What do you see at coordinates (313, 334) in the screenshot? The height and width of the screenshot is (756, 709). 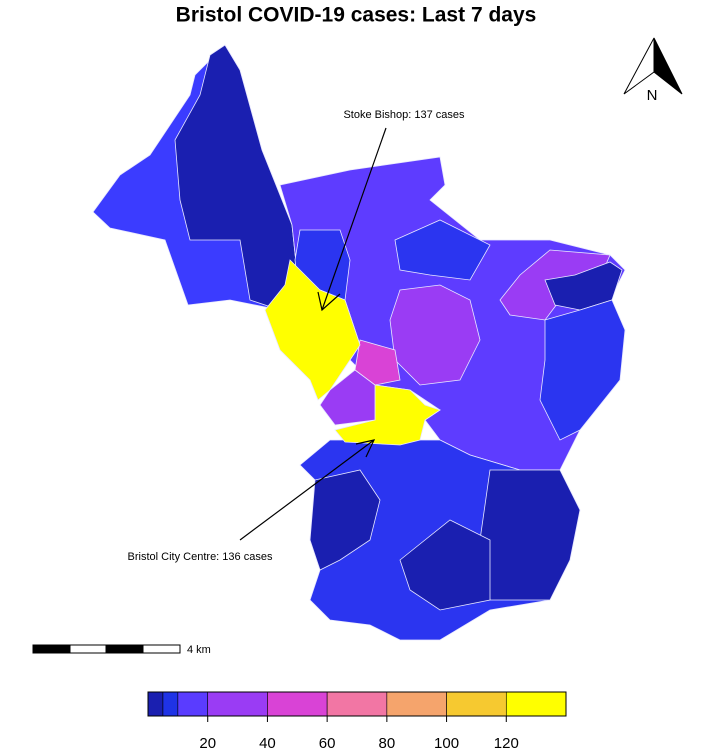 I see `arrows` at bounding box center [313, 334].